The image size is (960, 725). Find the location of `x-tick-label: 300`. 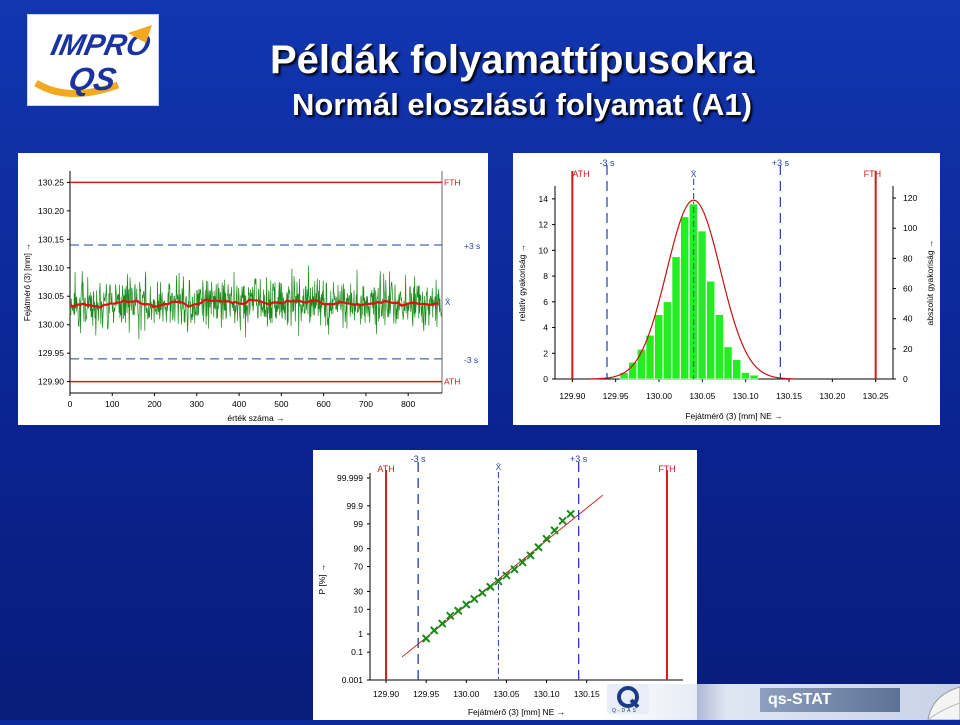

x-tick-label: 300 is located at coordinates (197, 404).